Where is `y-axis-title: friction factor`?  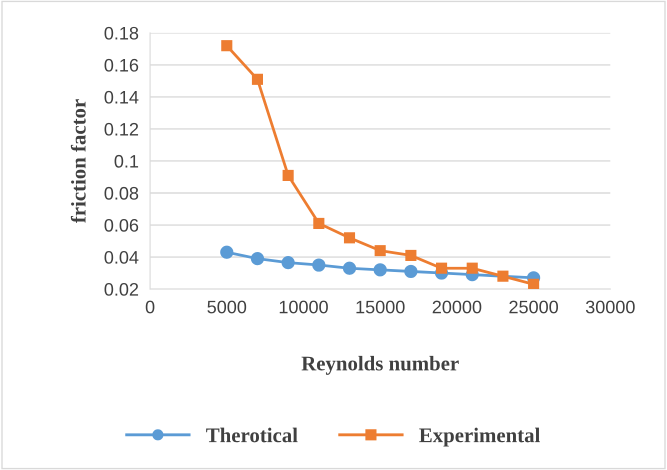
y-axis-title: friction factor is located at coordinates (78, 161).